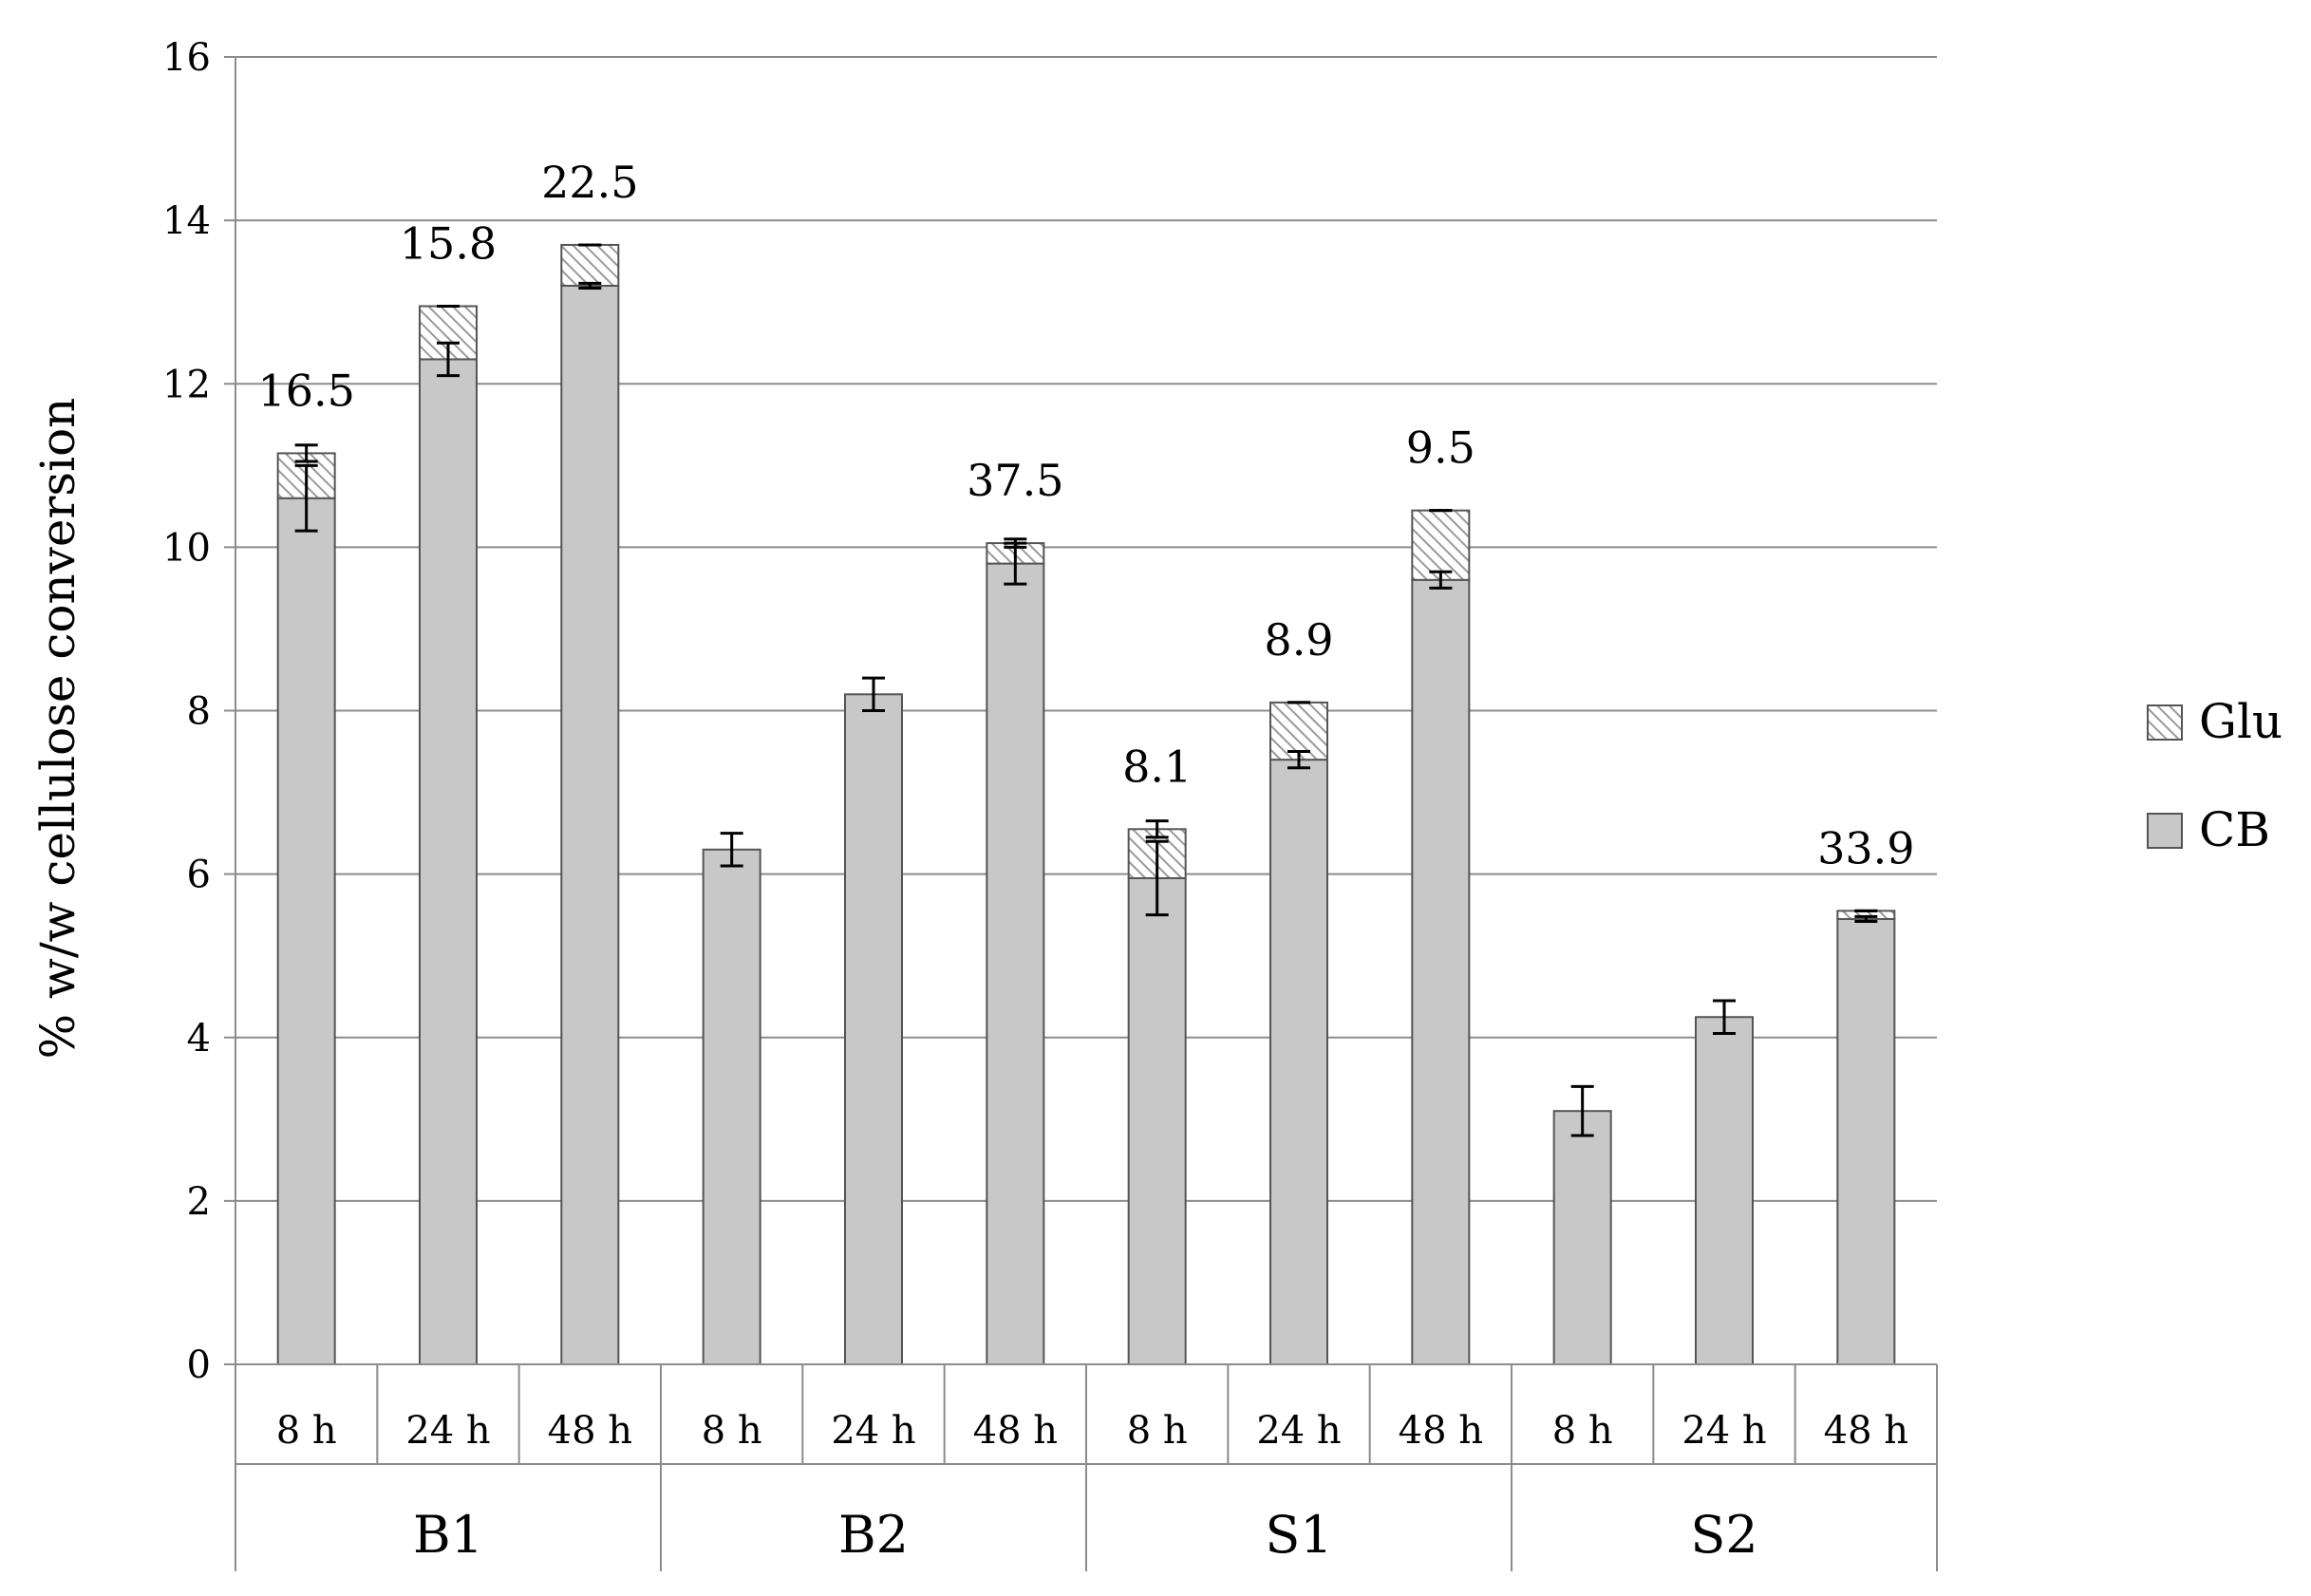 The width and height of the screenshot is (2311, 1596). What do you see at coordinates (187, 221) in the screenshot?
I see `y-tick-label: 14` at bounding box center [187, 221].